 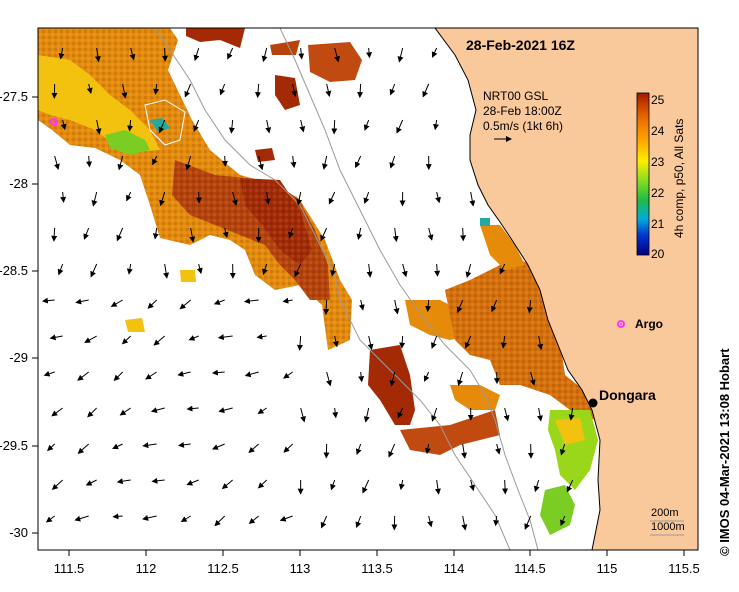 What do you see at coordinates (146, 568) in the screenshot?
I see `x-tick-label: 112` at bounding box center [146, 568].